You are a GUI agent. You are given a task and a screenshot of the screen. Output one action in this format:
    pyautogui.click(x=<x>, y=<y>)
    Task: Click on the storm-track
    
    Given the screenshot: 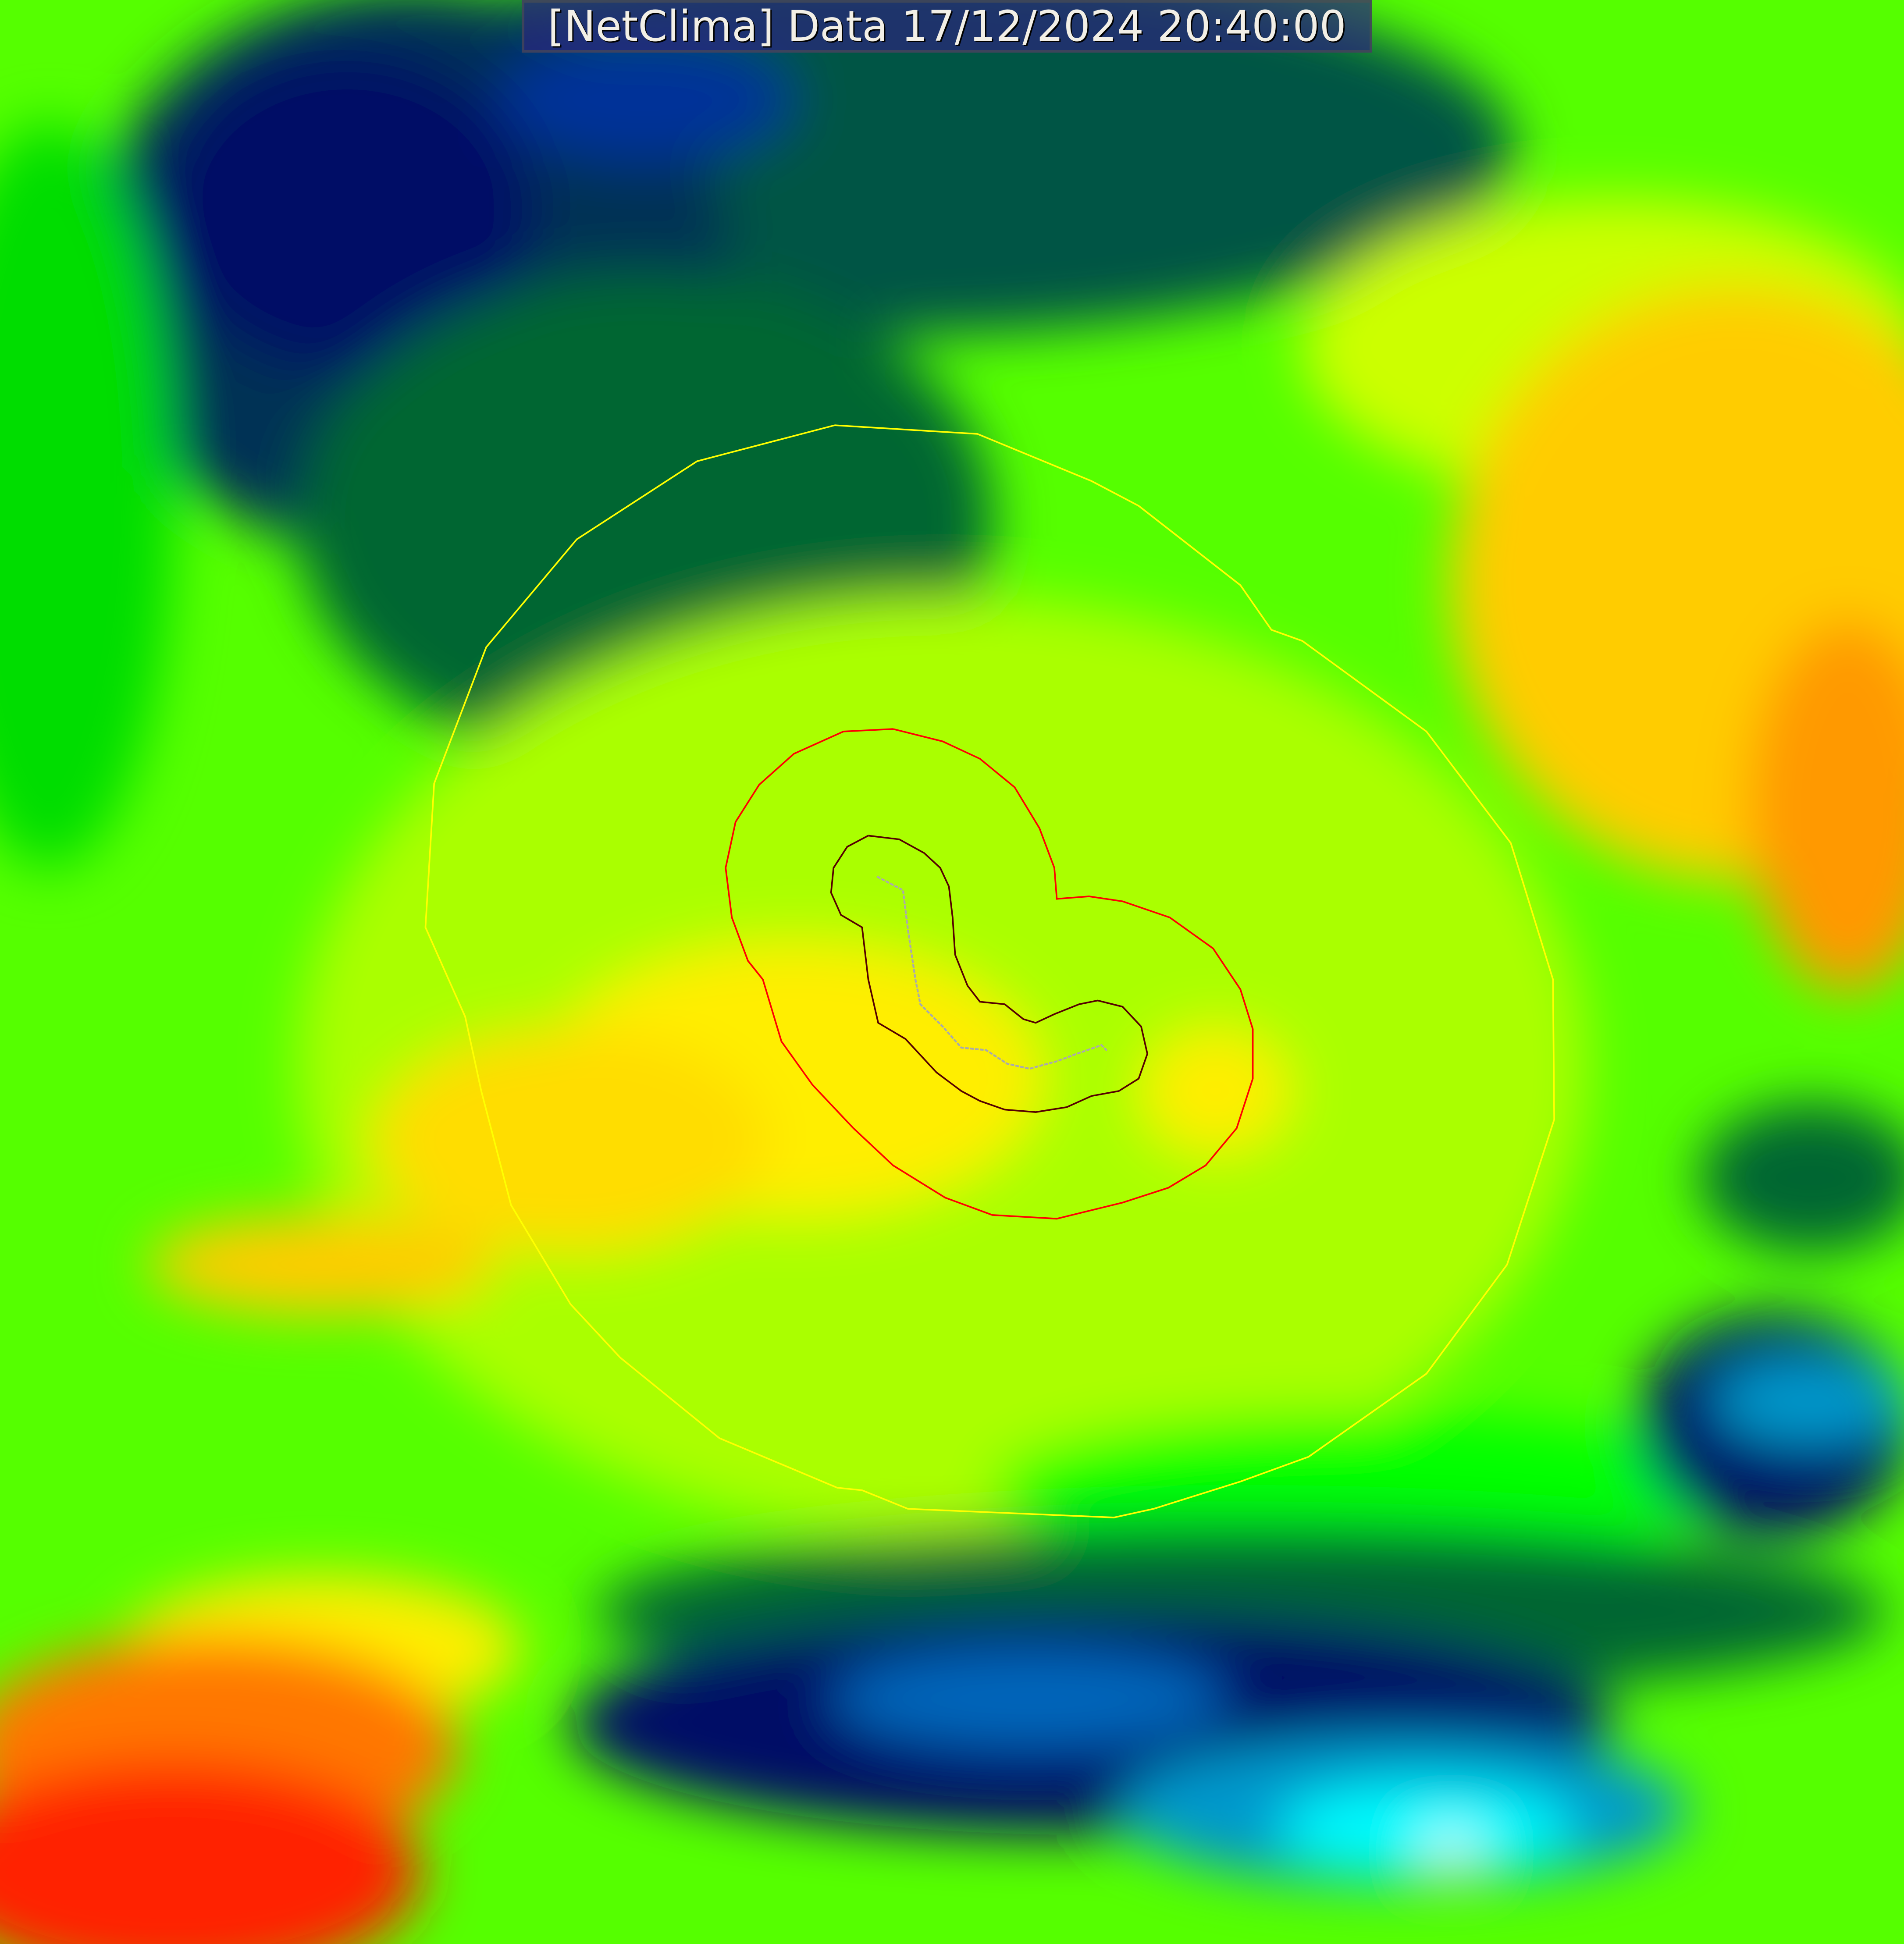 What is the action you would take?
    pyautogui.click(x=992, y=972)
    